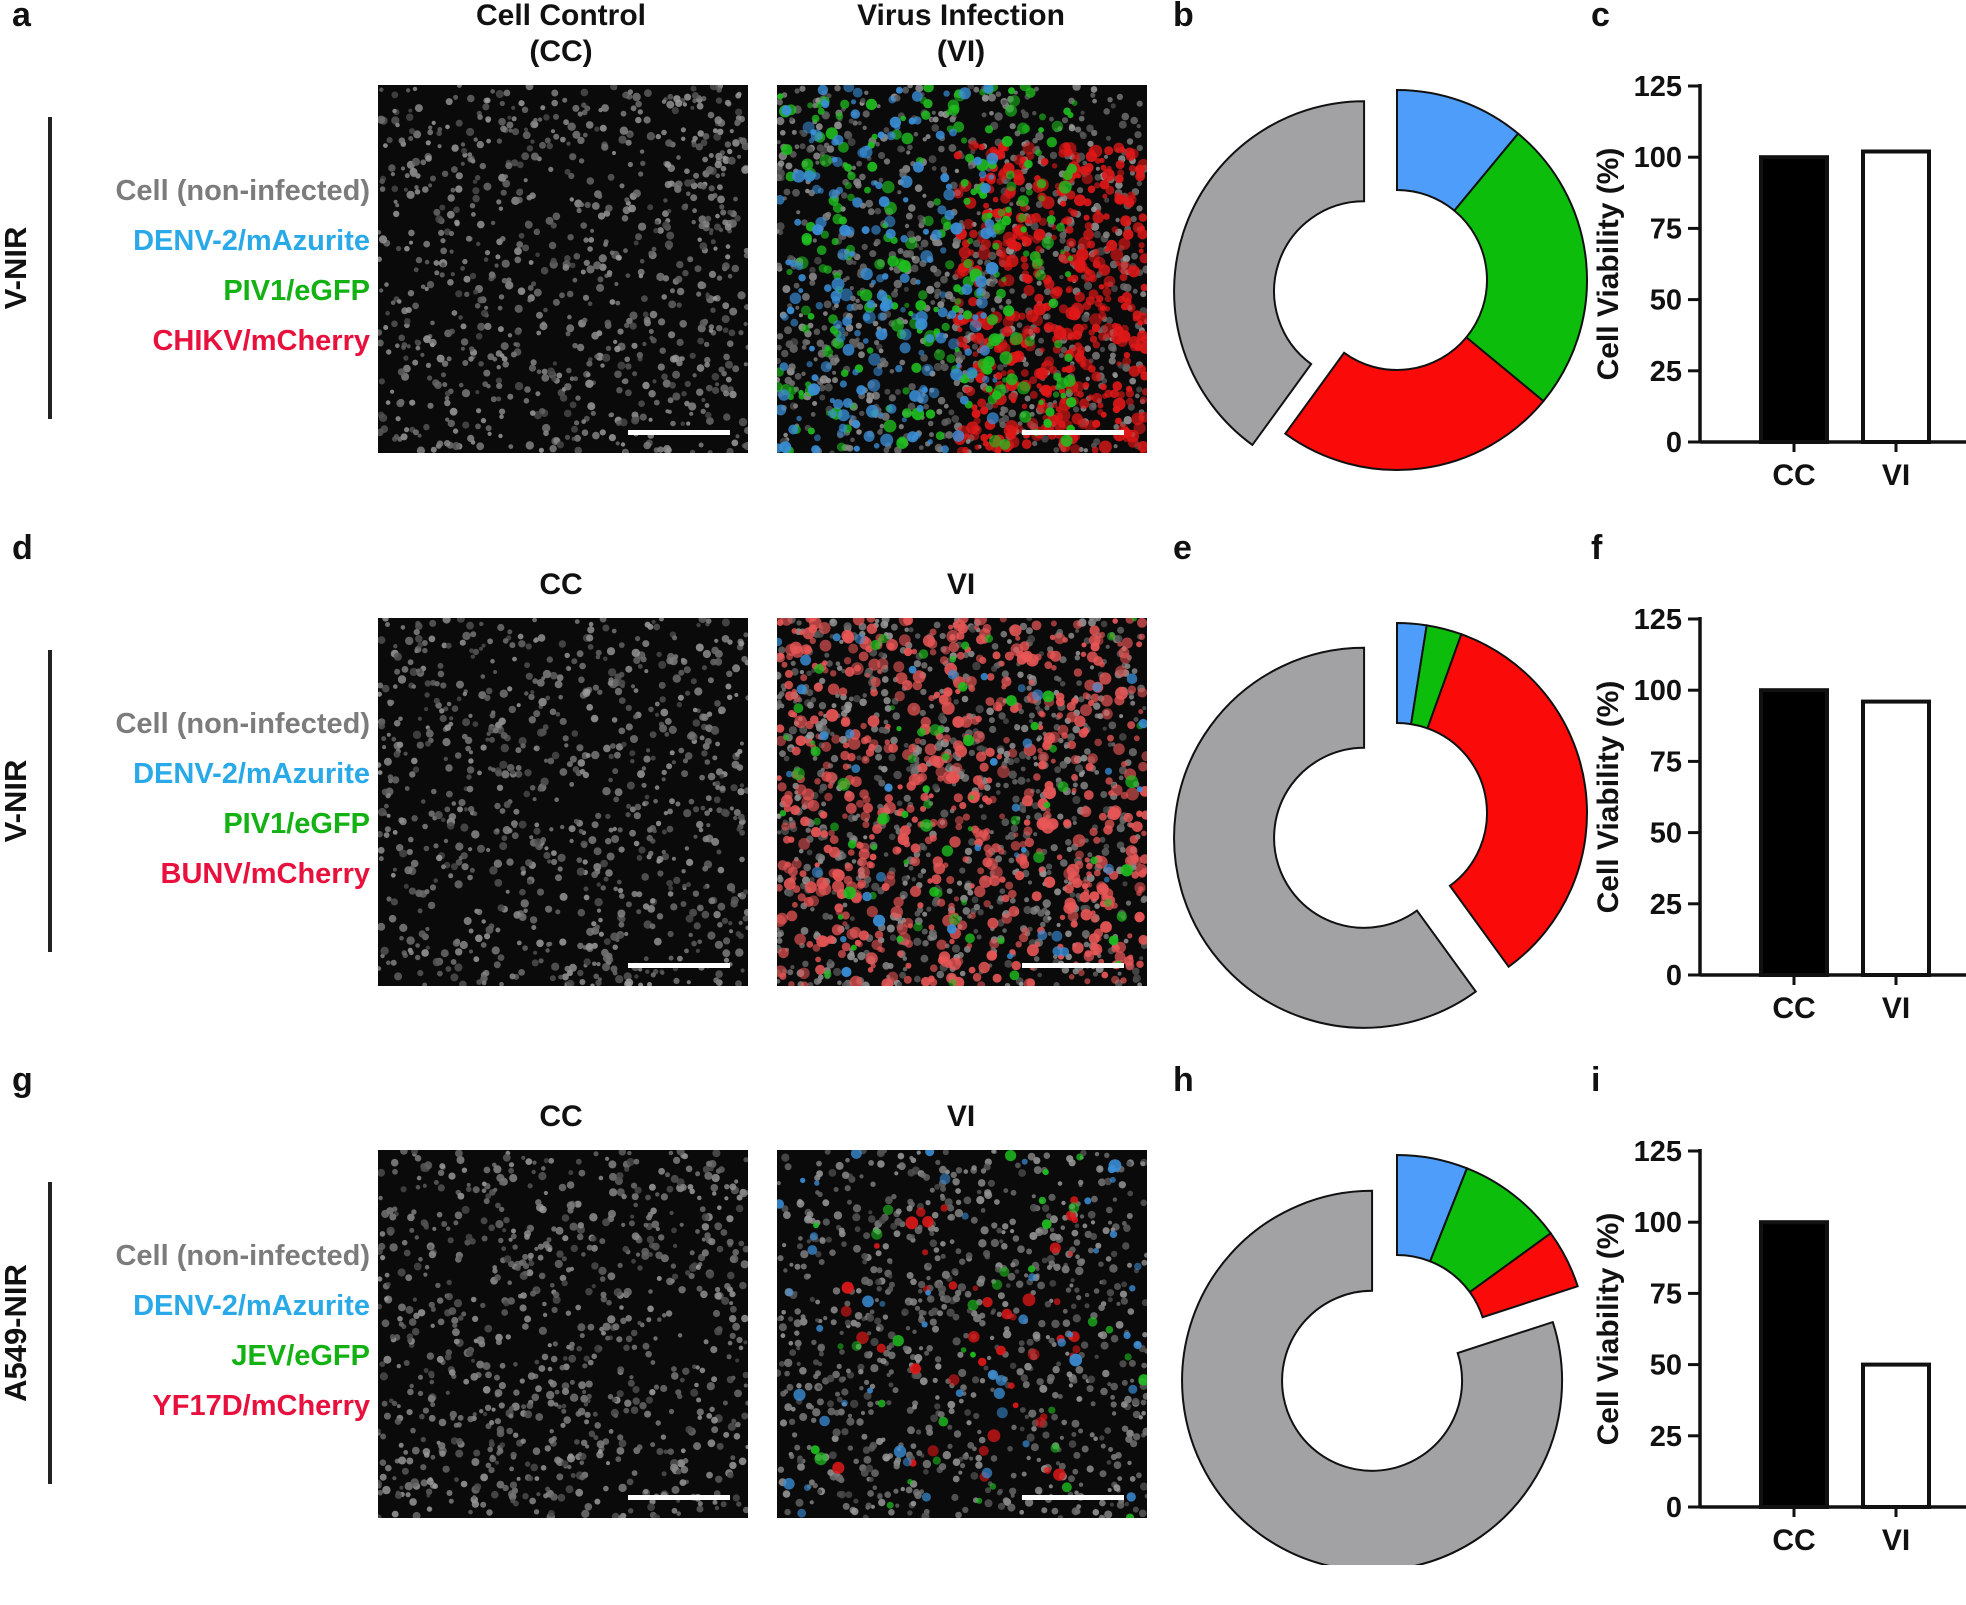  I want to click on panel-label: a, so click(21, 17).